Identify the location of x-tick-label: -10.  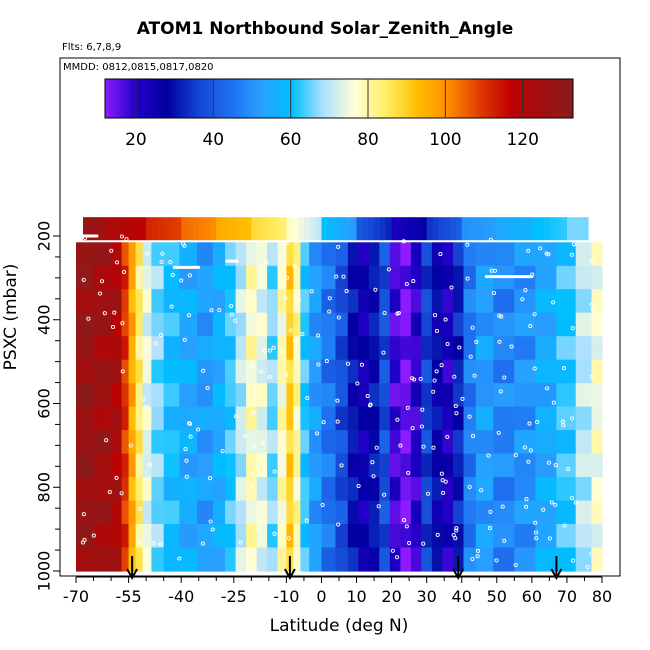
(286, 596).